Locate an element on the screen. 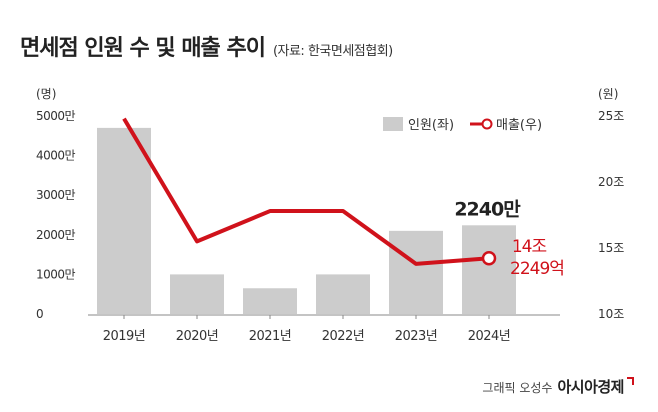 This screenshot has width=658, height=412. x-tick-label: 2024년 is located at coordinates (489, 336).